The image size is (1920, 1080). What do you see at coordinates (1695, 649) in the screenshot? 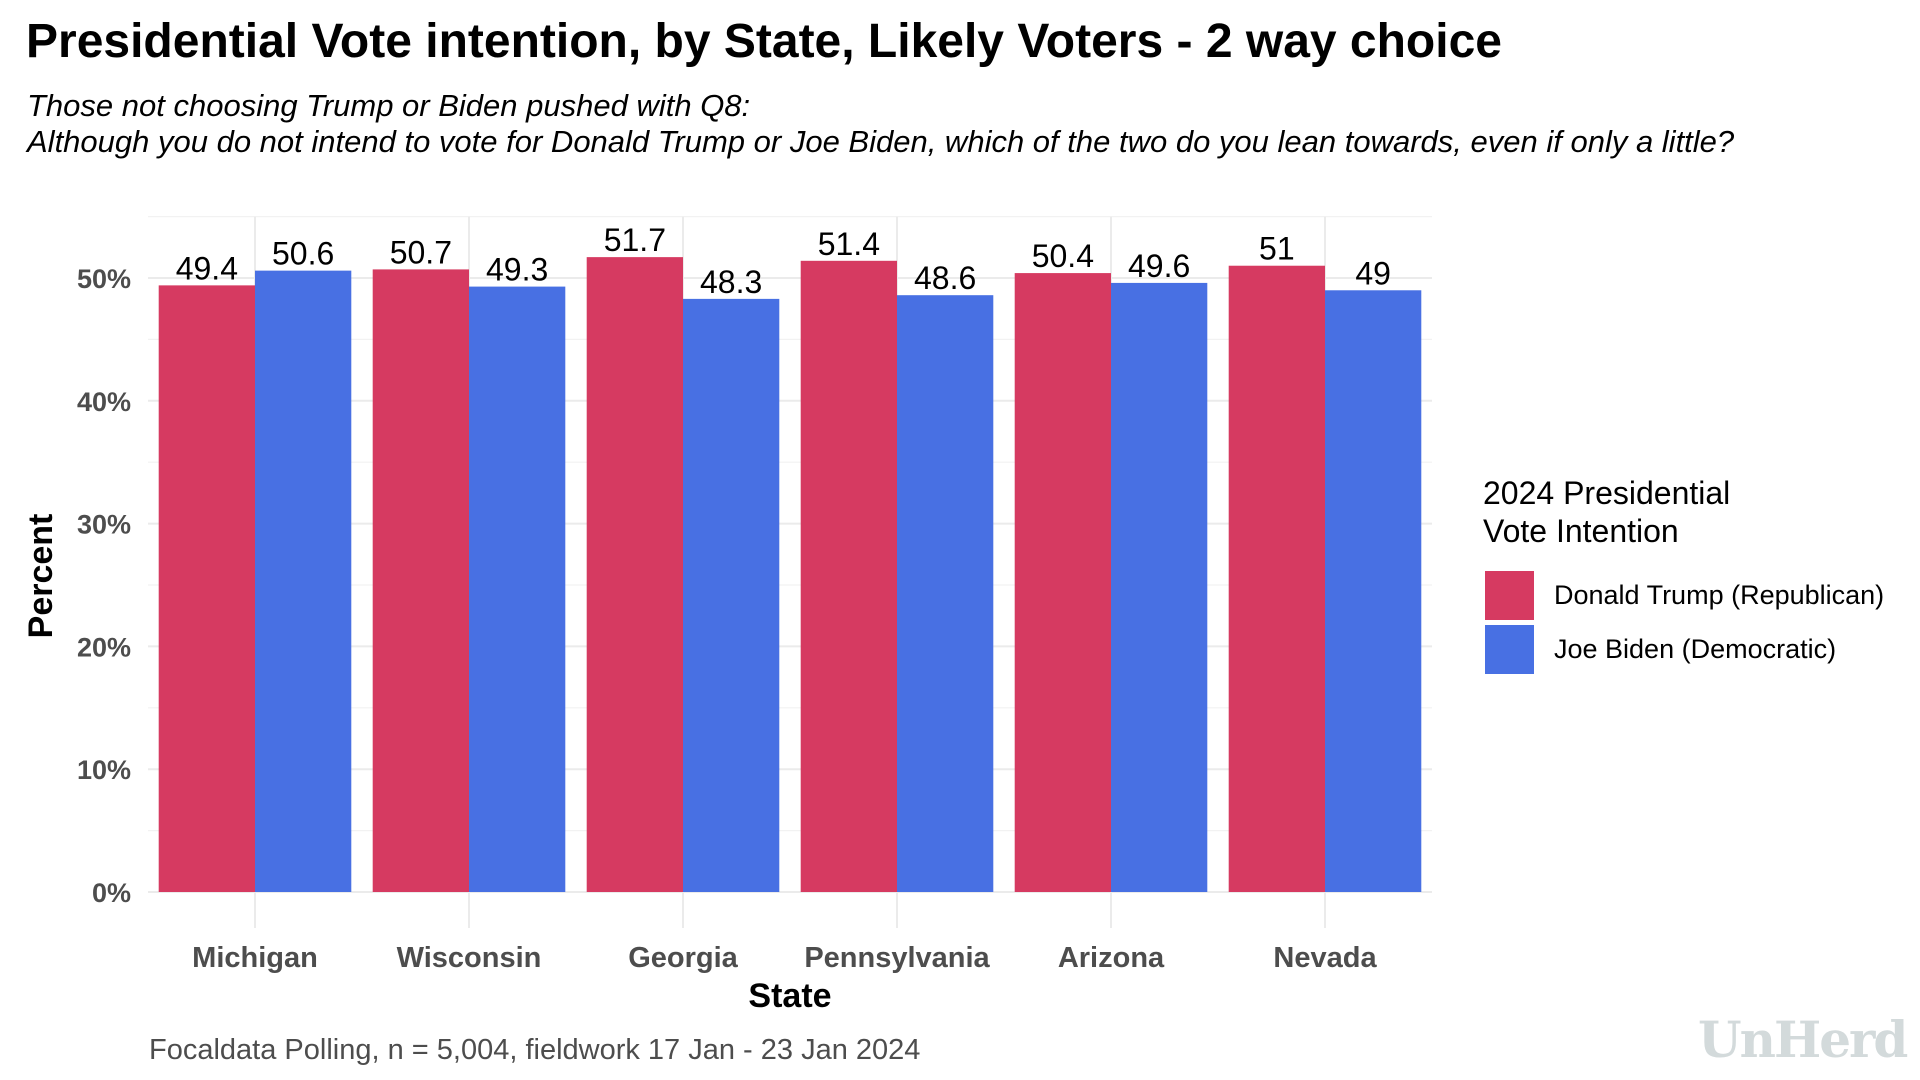
I see `legend-label-biden: Joe Biden (Democratic)` at bounding box center [1695, 649].